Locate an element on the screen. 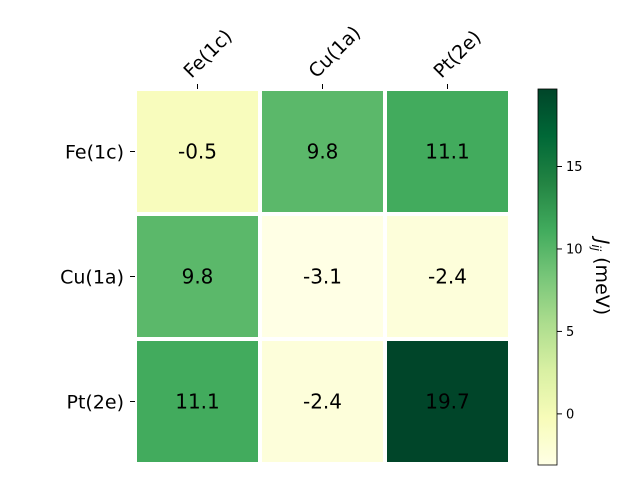 This screenshot has height=480, width=640. colorbar-tick-label: 5 is located at coordinates (570, 332).